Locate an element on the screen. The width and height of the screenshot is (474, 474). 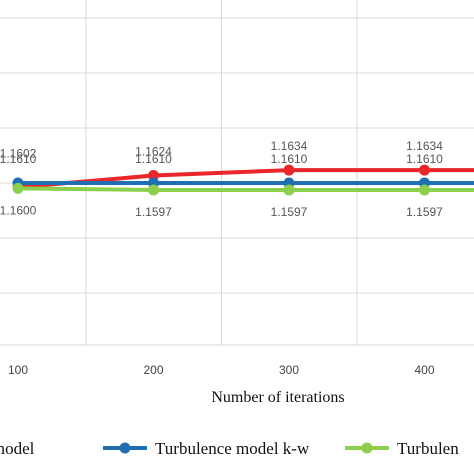
legend-label: rity model is located at coordinates (17, 448).